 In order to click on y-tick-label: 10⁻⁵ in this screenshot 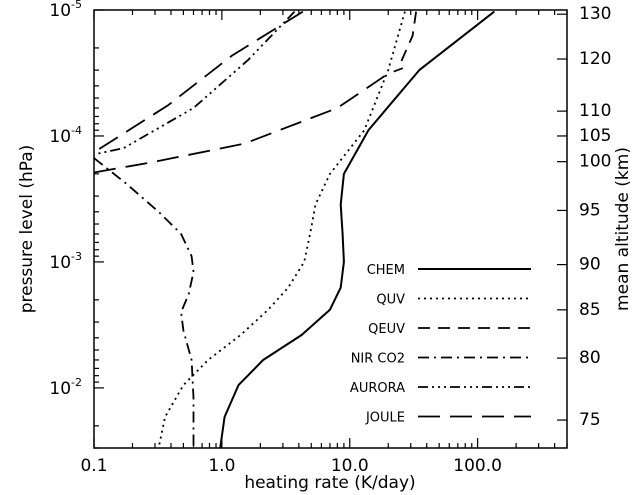, I will do `click(65, 10)`.